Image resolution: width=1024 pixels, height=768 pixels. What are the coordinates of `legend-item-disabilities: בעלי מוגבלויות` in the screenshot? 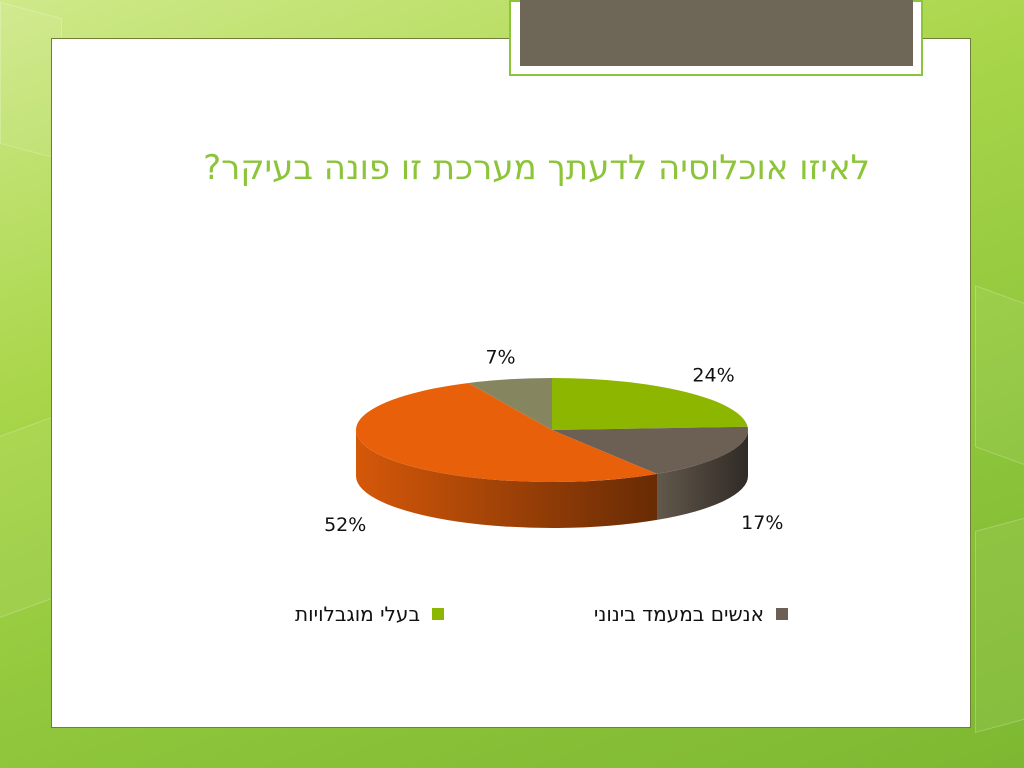 It's located at (369, 614).